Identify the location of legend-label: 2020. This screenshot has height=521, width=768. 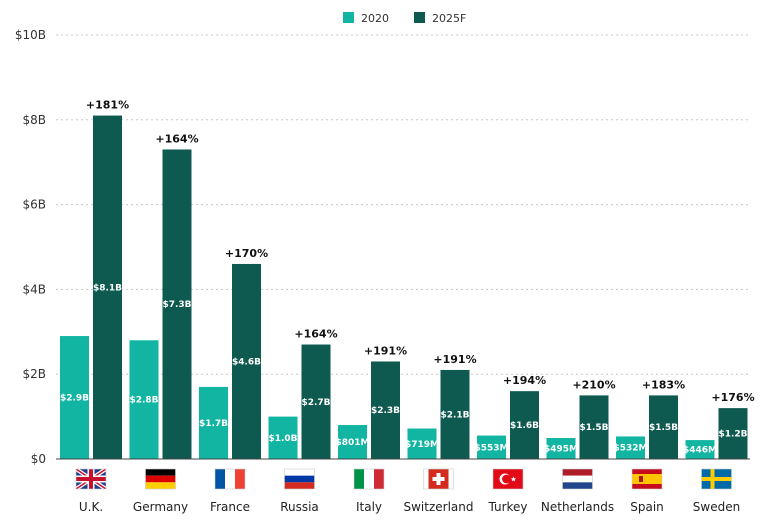
(375, 18).